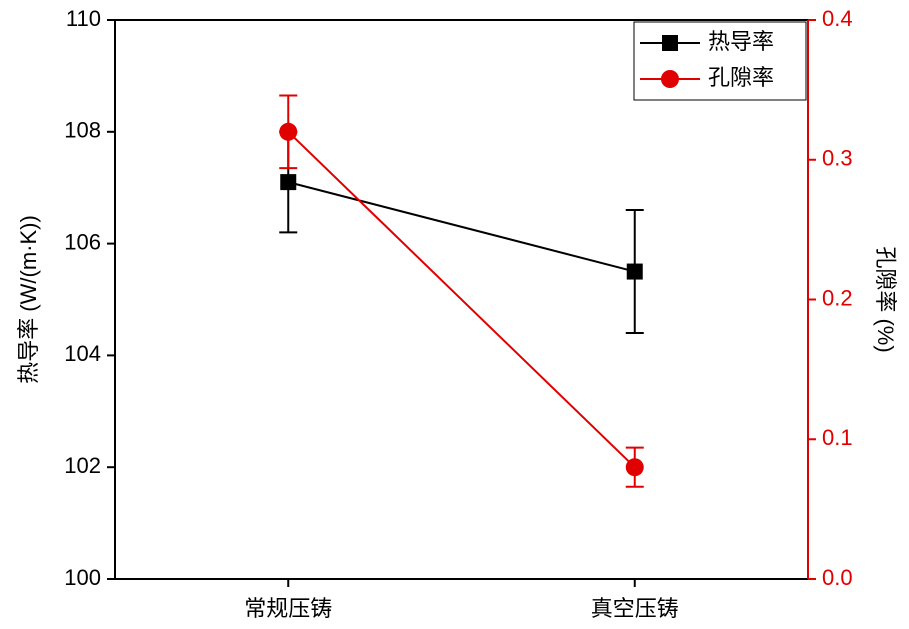 Image resolution: width=909 pixels, height=629 pixels. Describe the element at coordinates (741, 41) in the screenshot. I see `legend-label: 热导率` at that location.